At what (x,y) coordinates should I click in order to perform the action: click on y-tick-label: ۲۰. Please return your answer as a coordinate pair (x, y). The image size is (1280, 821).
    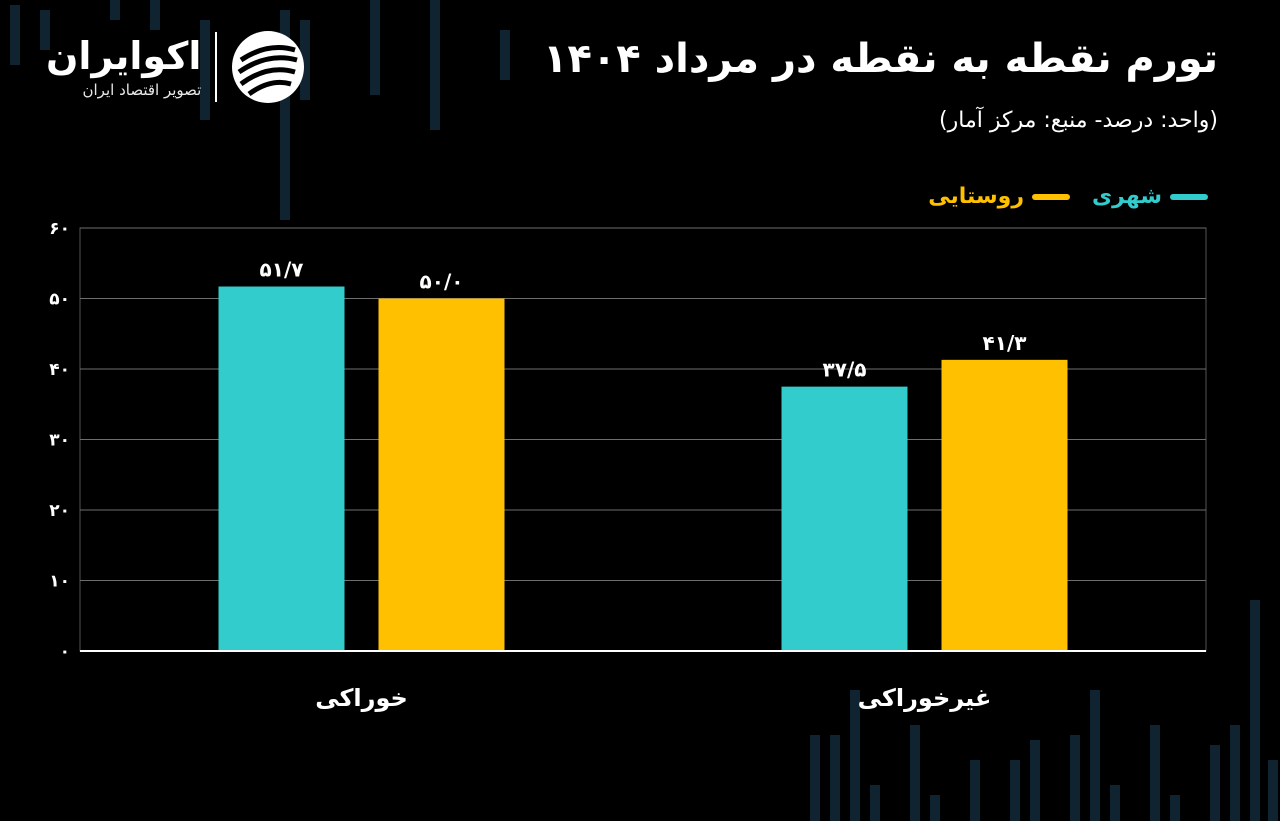
    Looking at the image, I should click on (59, 511).